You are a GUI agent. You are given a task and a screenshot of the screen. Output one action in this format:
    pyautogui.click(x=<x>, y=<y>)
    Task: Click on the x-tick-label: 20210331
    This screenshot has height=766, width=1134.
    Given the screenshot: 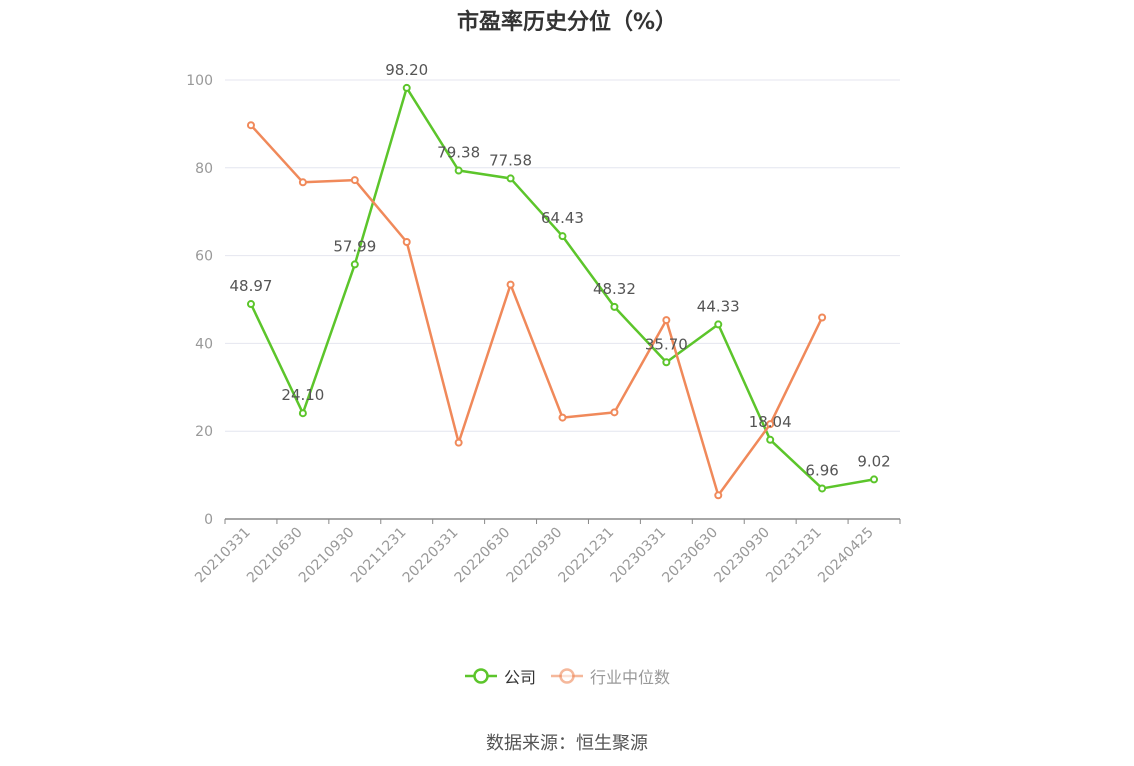 What is the action you would take?
    pyautogui.click(x=223, y=556)
    